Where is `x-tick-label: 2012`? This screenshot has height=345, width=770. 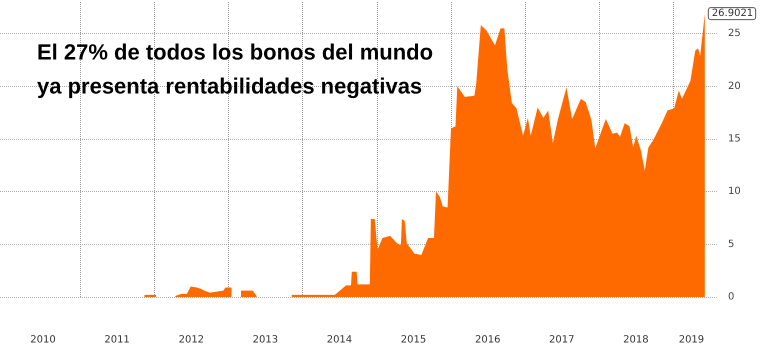
x-tick-label: 2012 is located at coordinates (191, 339).